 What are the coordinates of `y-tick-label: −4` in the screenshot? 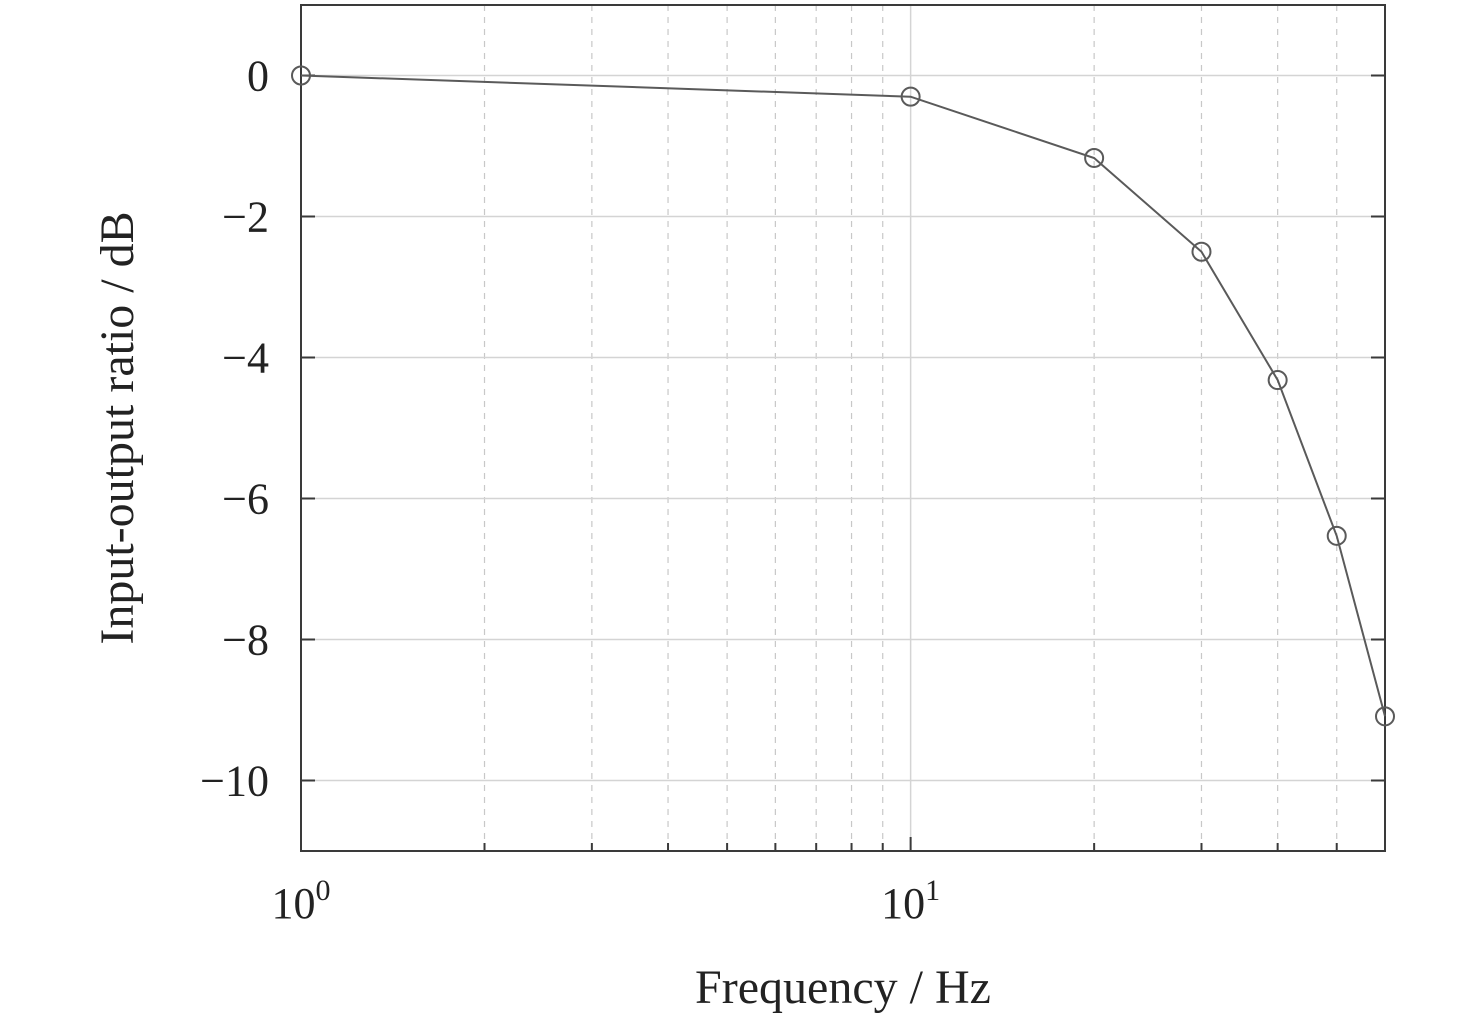 It's located at (245, 358).